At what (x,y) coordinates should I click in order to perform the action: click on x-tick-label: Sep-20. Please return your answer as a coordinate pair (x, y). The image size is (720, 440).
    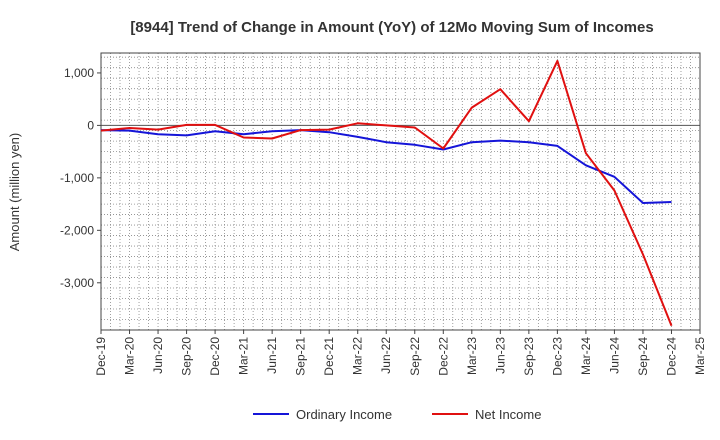
    Looking at the image, I should click on (187, 356).